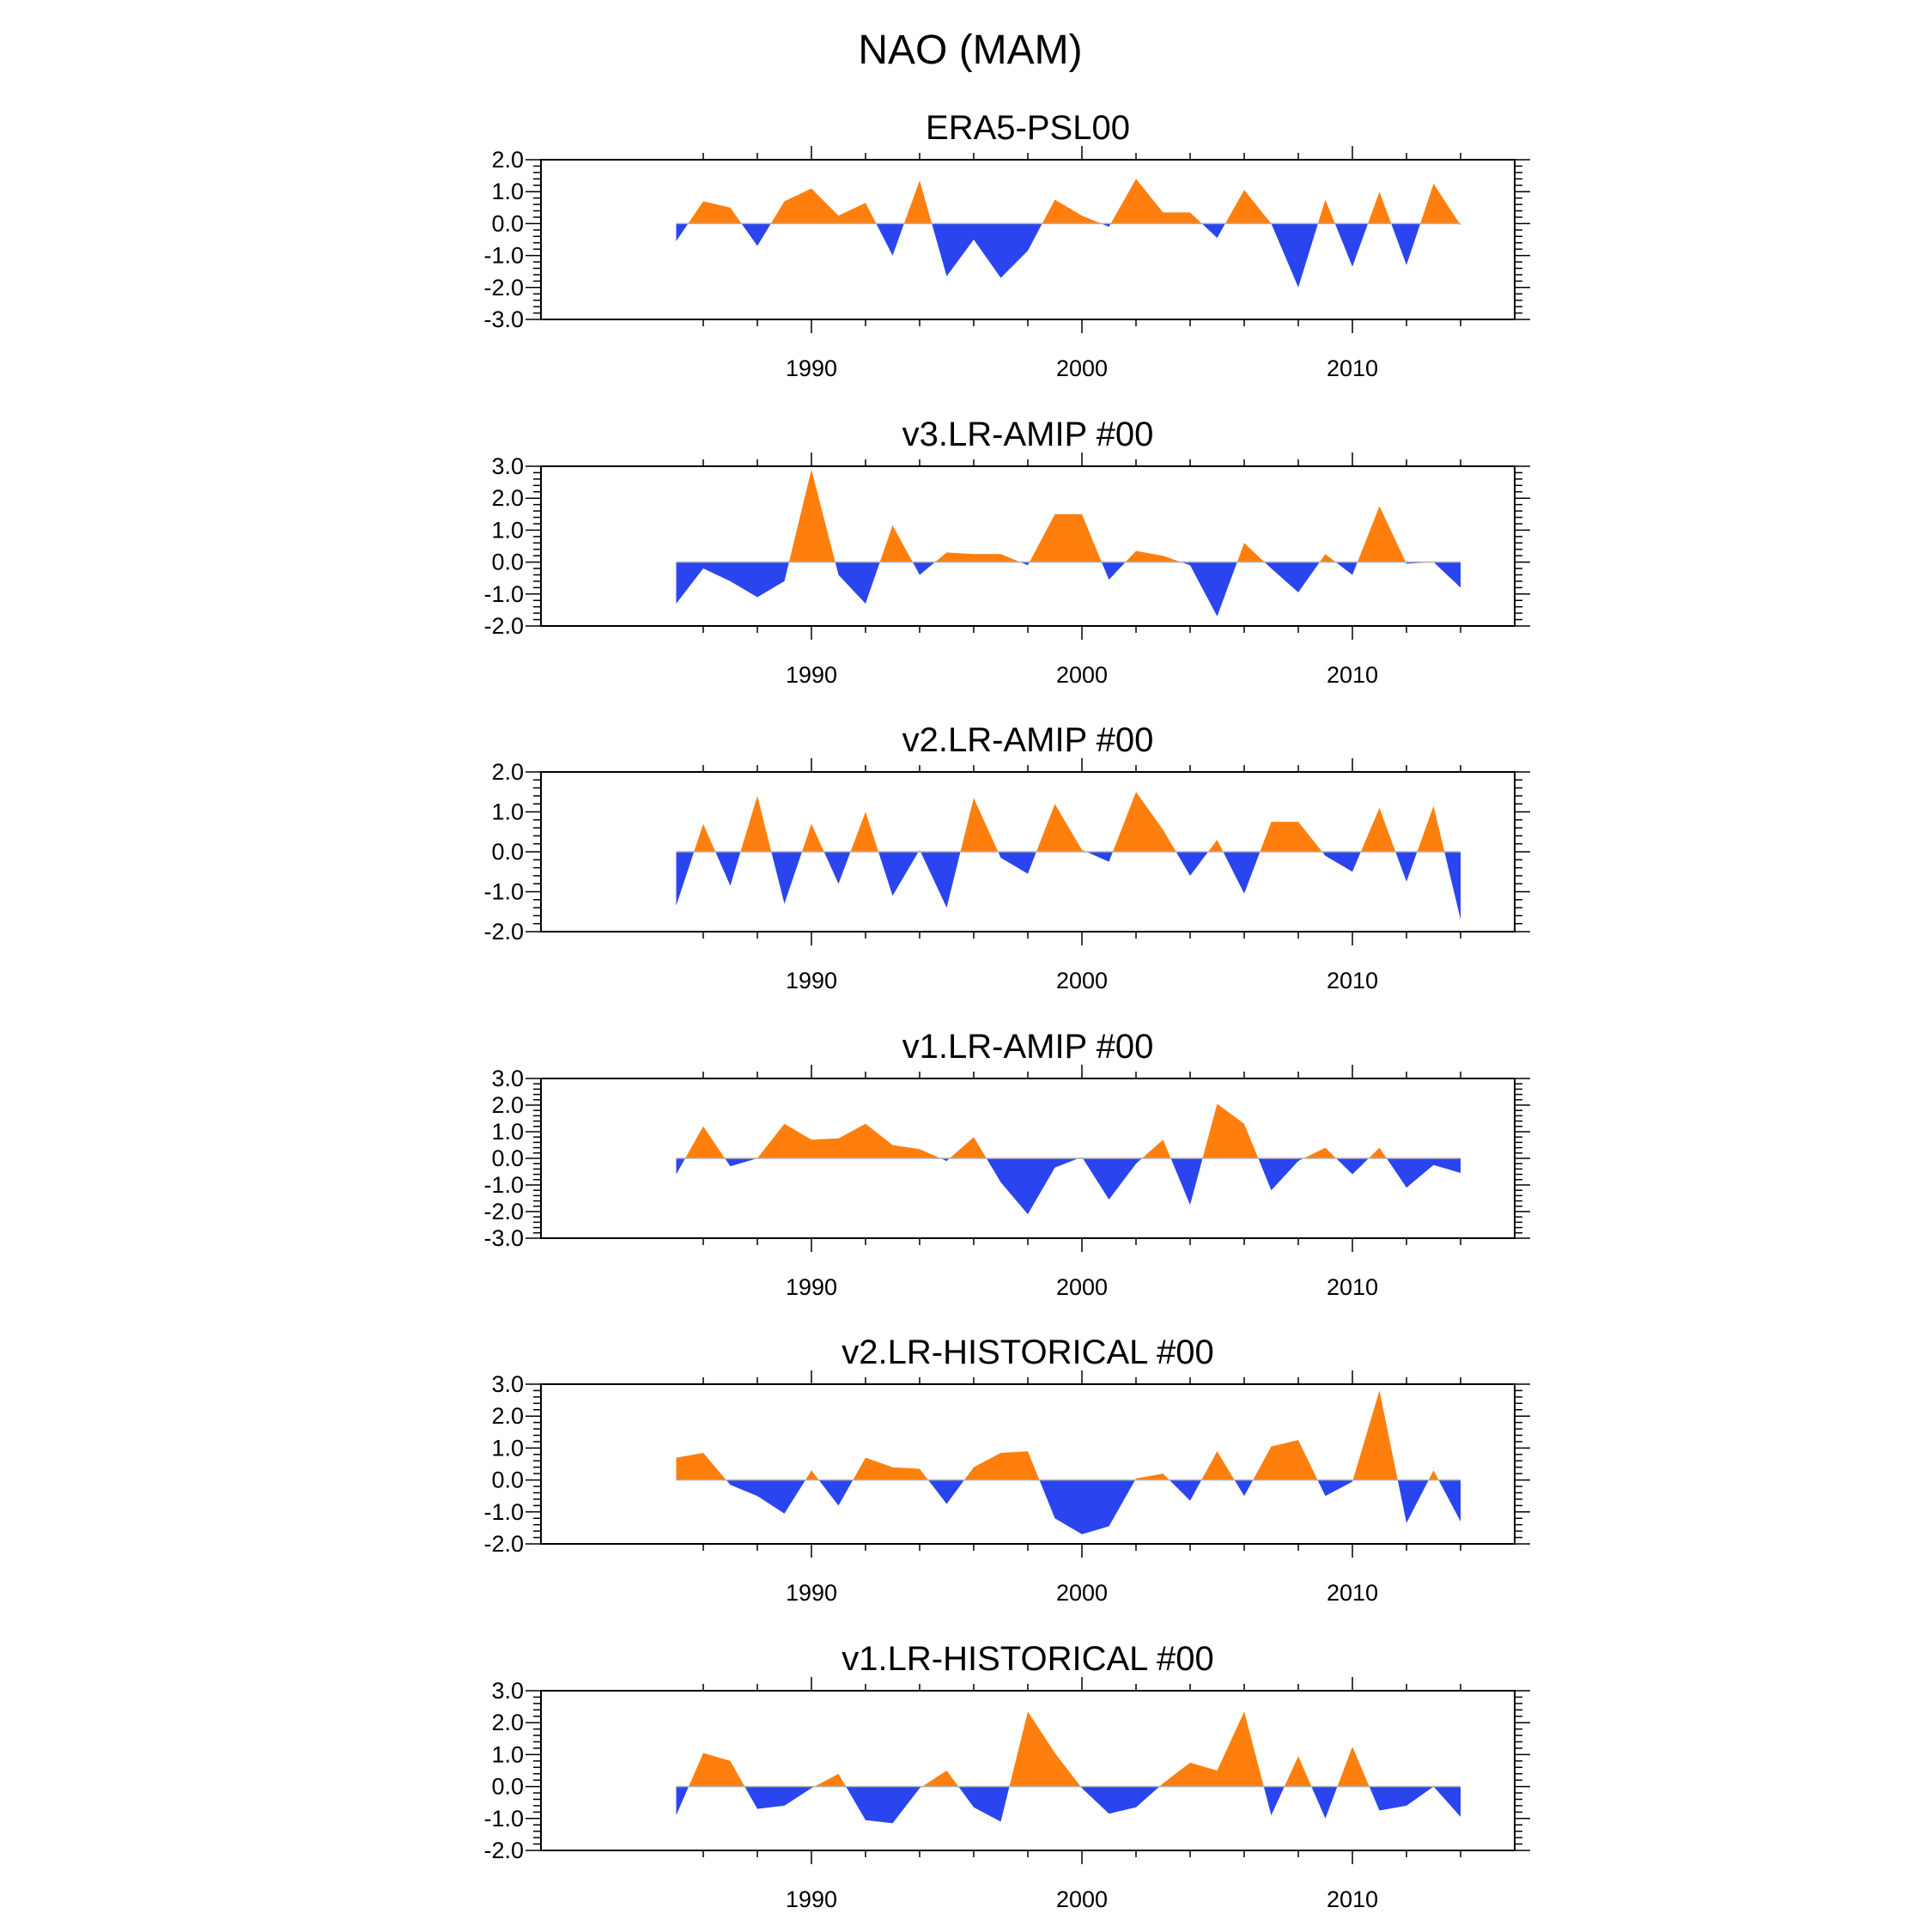 The image size is (1932, 1932). Describe the element at coordinates (1027, 1659) in the screenshot. I see `panel-title: v1.LR-HISTORICAL #00` at that location.